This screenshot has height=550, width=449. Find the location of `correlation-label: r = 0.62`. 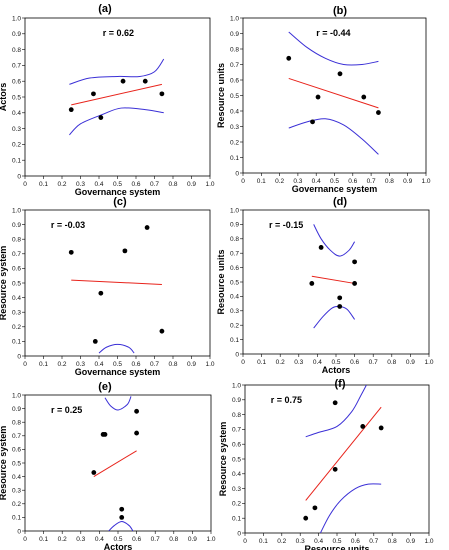

correlation-label: r = 0.62 is located at coordinates (118, 33).